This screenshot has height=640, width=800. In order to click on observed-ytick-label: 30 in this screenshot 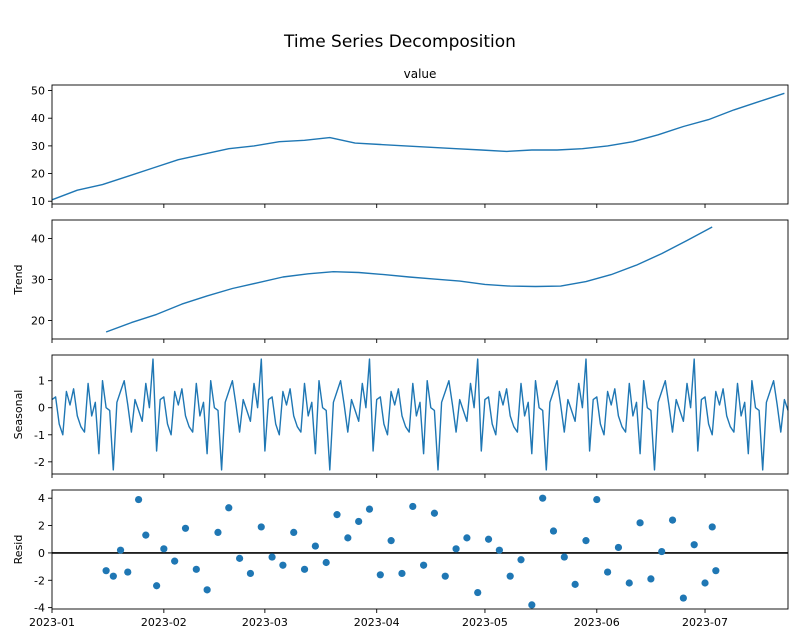, I will do `click(38, 146)`.